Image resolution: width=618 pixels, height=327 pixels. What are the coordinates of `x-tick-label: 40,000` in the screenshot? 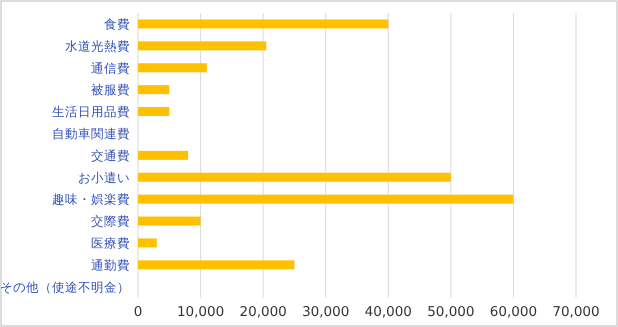 It's located at (388, 312).